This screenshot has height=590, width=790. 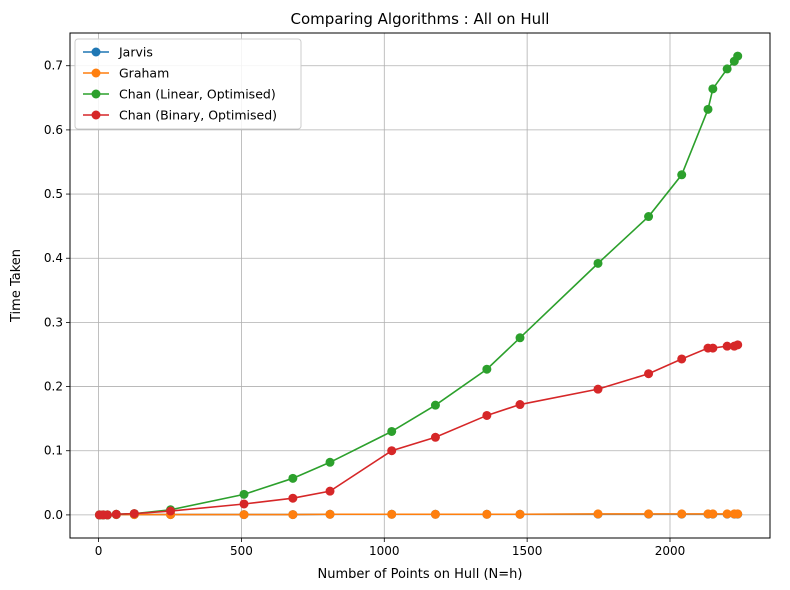 What do you see at coordinates (53, 130) in the screenshot?
I see `y-tick-label: 0.6` at bounding box center [53, 130].